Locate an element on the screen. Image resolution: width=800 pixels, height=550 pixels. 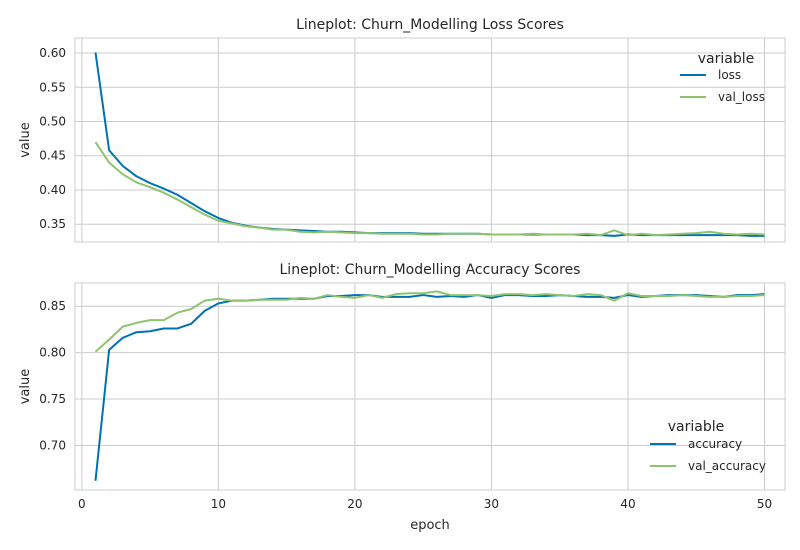
x-tick-label: 30 is located at coordinates (491, 504).